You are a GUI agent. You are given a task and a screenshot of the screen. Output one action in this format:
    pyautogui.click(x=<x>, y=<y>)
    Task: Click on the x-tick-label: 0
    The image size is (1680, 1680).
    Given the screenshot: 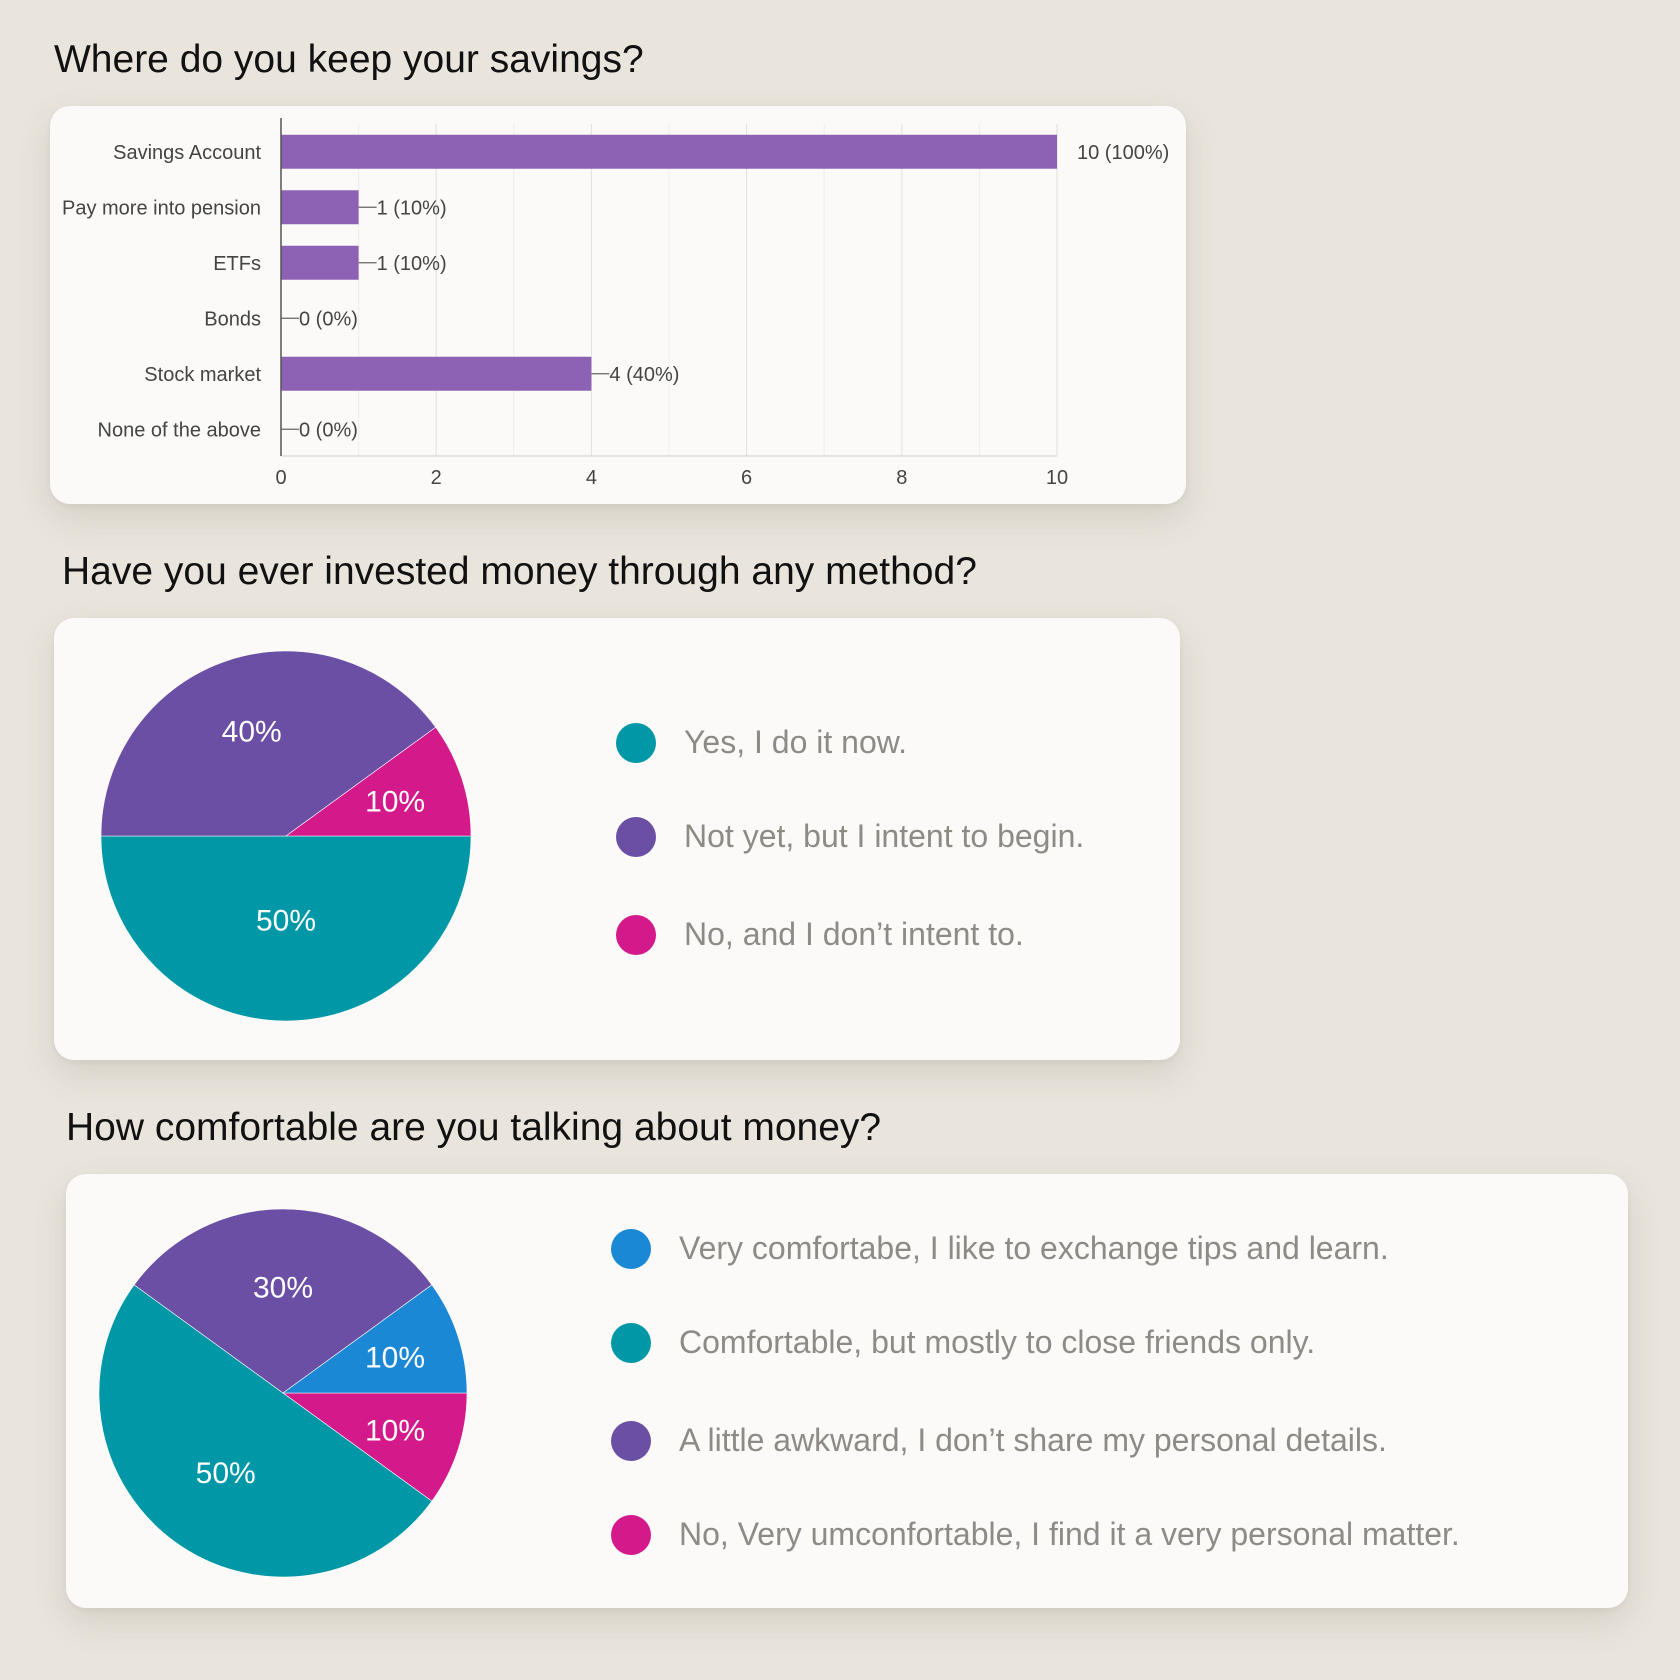 What is the action you would take?
    pyautogui.click(x=280, y=478)
    